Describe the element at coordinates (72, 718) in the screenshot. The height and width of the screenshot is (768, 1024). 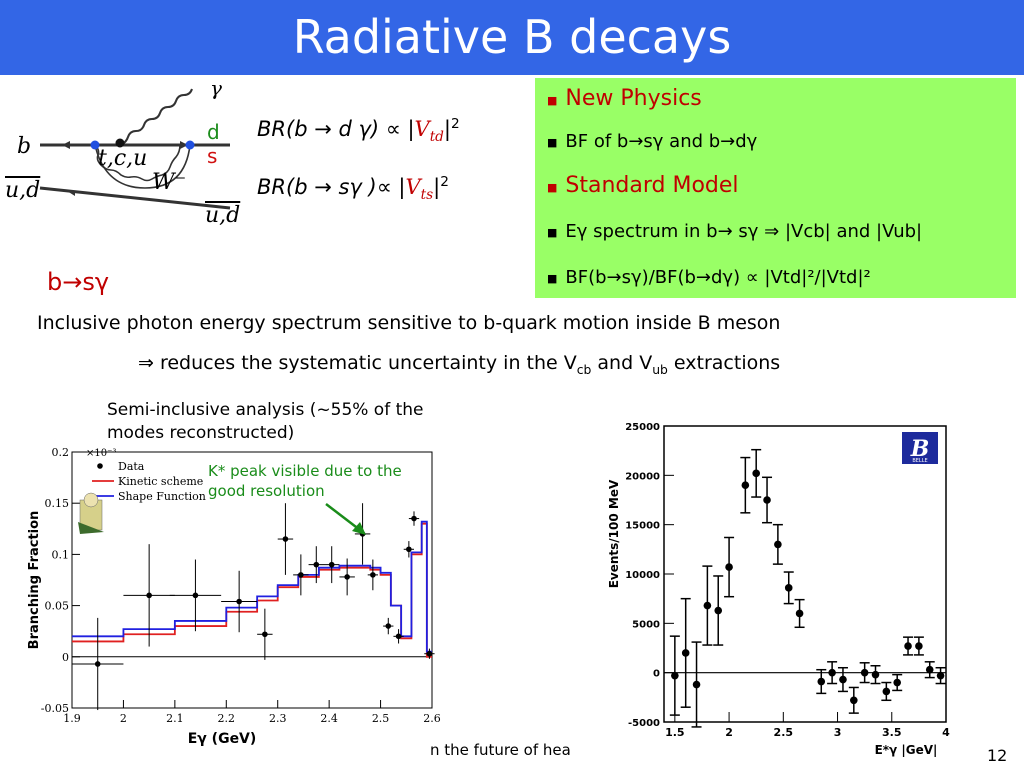
I see `x-tick-label: 1.9` at that location.